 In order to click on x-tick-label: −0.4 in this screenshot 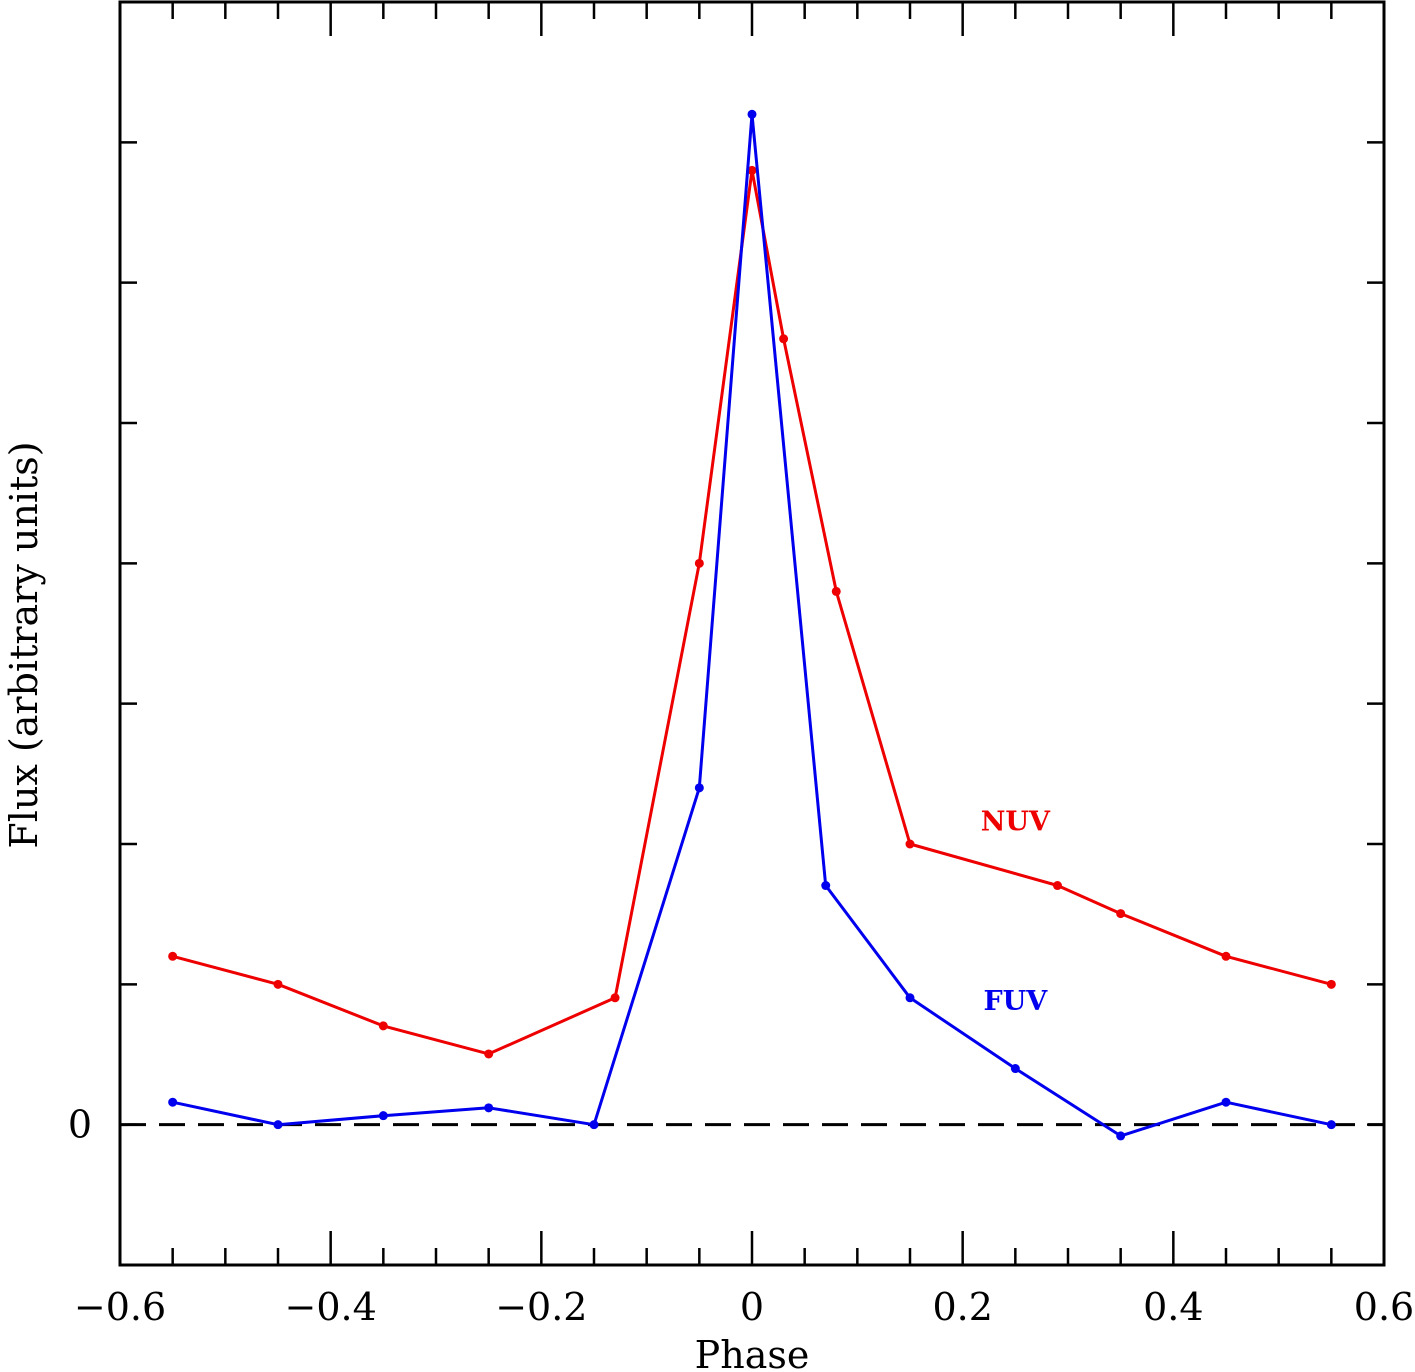, I will do `click(331, 1307)`.